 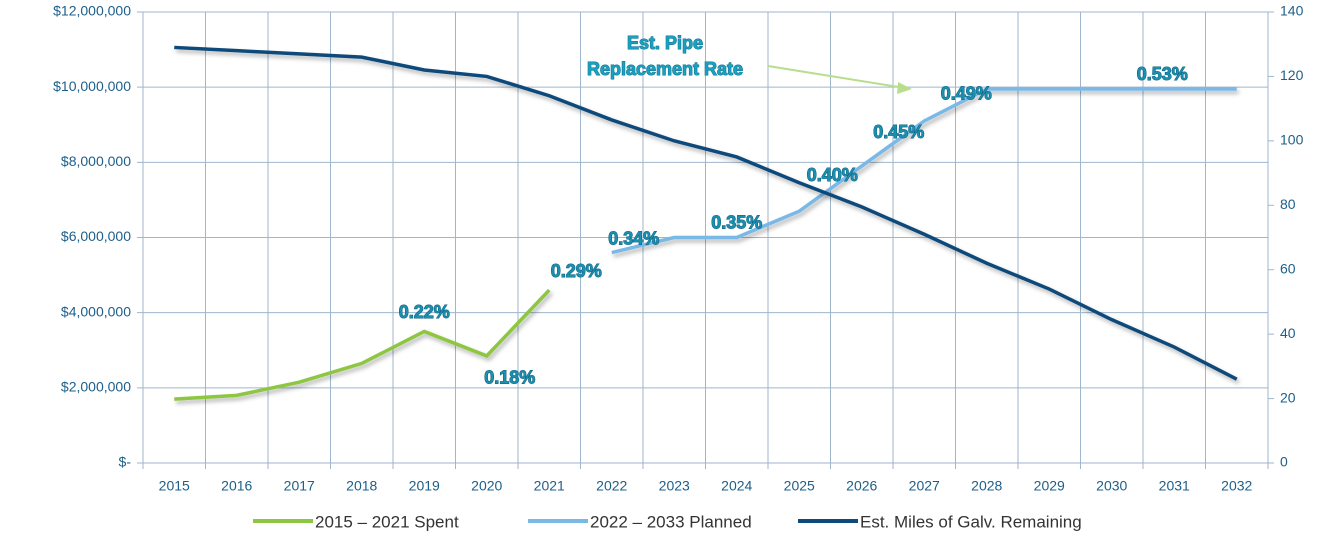 I want to click on legend-label: 2015 – 2021 Spent, so click(x=387, y=521).